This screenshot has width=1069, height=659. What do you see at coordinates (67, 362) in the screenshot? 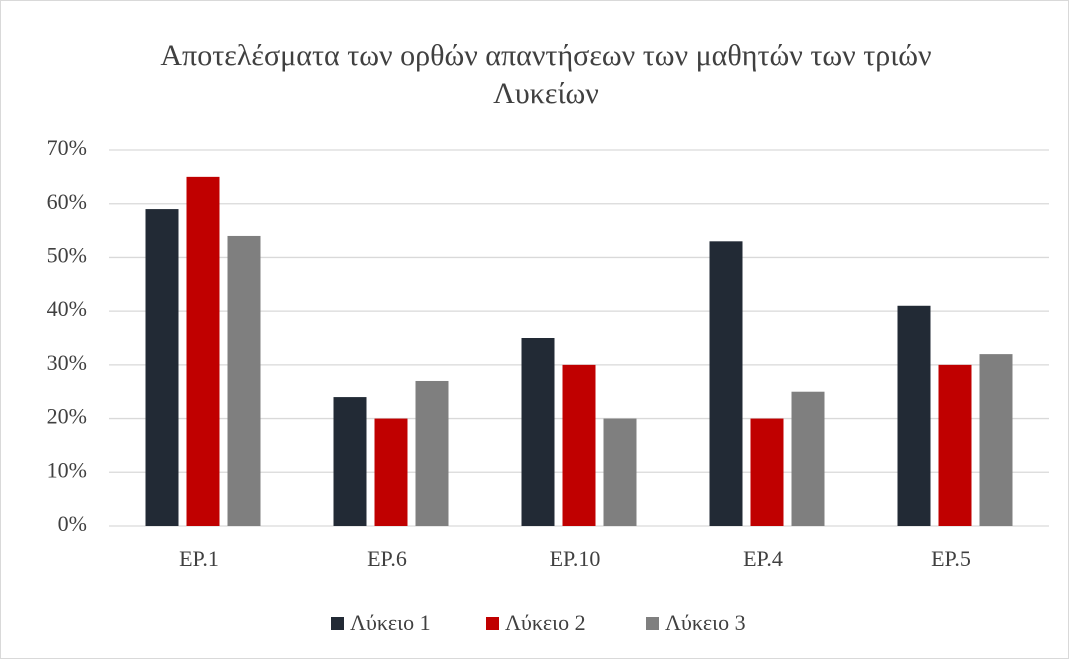
I see `y-tick-label: 30%` at bounding box center [67, 362].